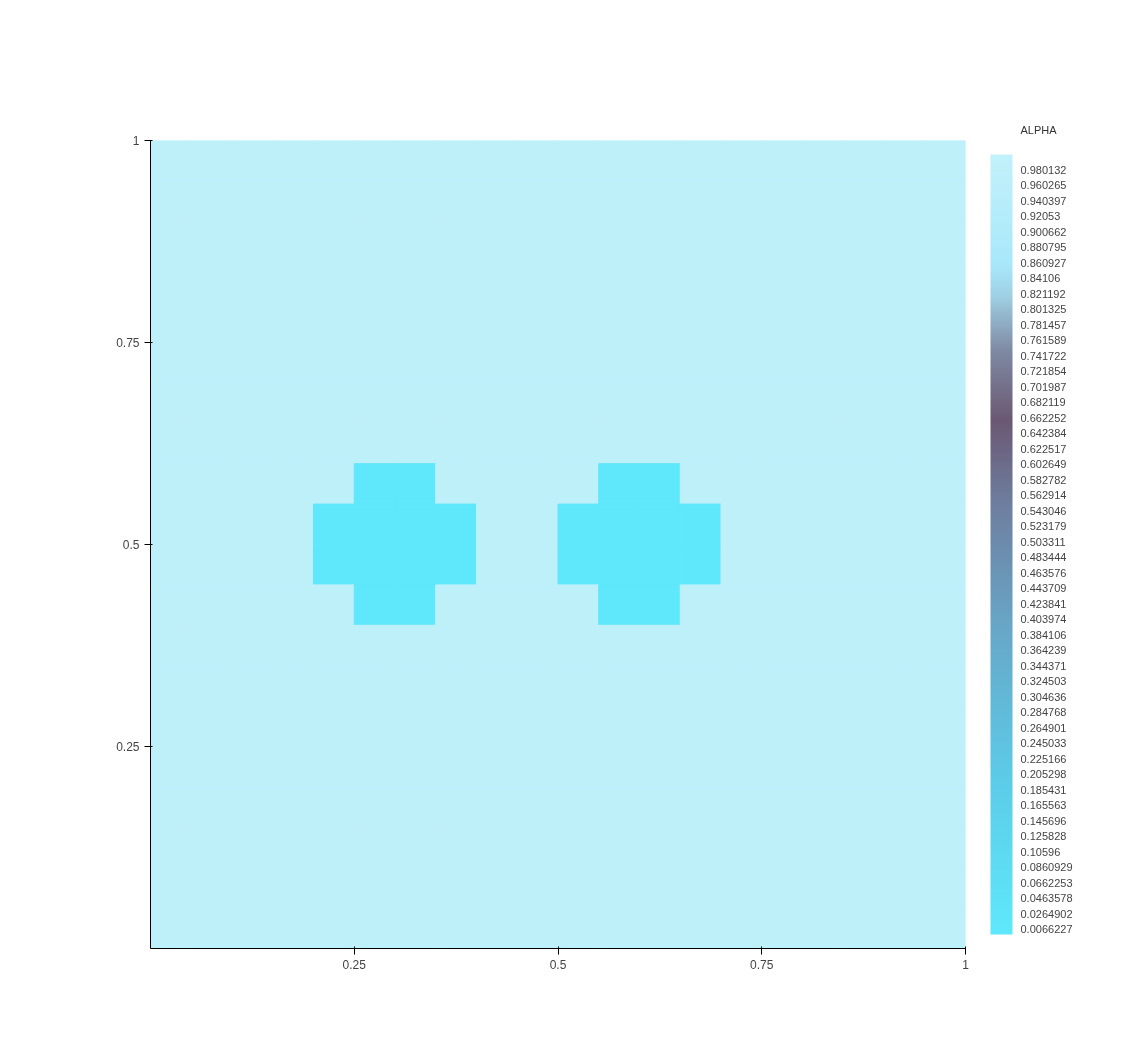  I want to click on color-bar-label: 0.225166, so click(1043, 758).